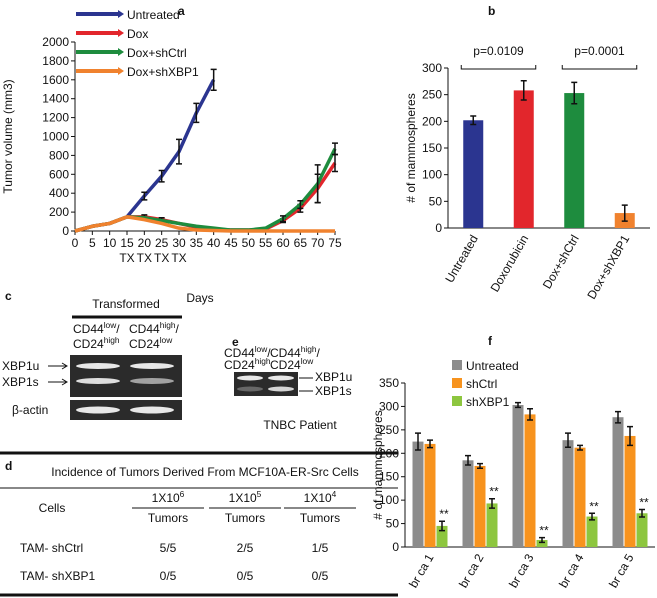 The image size is (657, 598). Describe the element at coordinates (263, 361) in the screenshot. I see `lane-header-part: high` at that location.